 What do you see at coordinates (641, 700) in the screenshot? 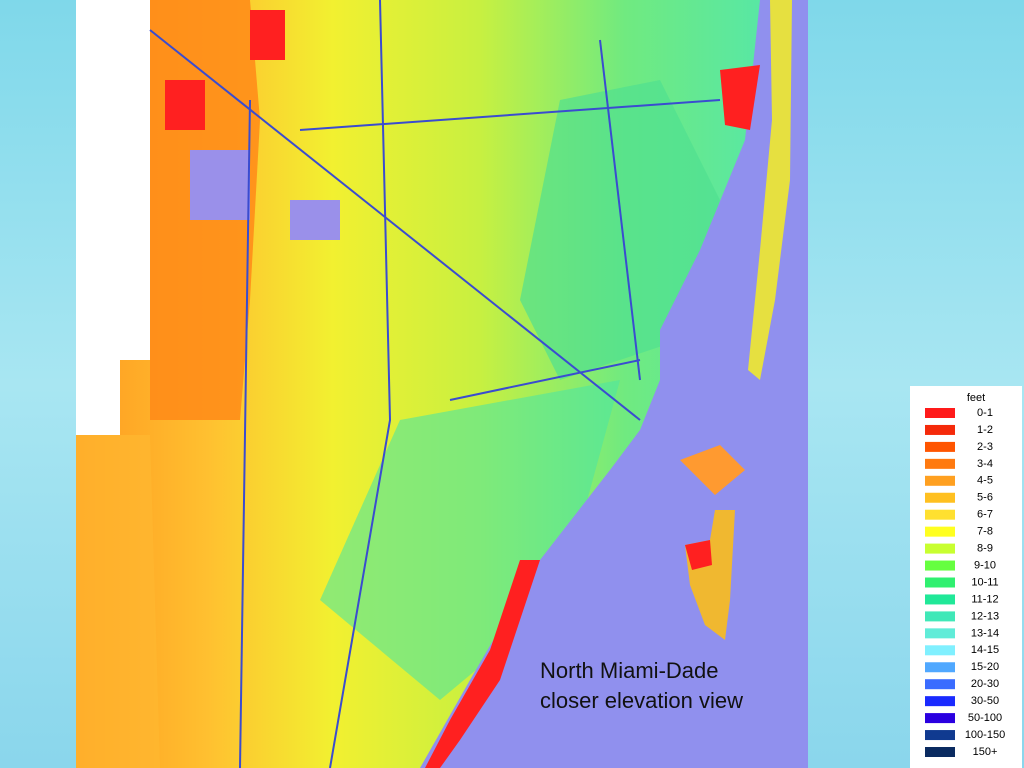
I see `caption: closer elevation view` at bounding box center [641, 700].